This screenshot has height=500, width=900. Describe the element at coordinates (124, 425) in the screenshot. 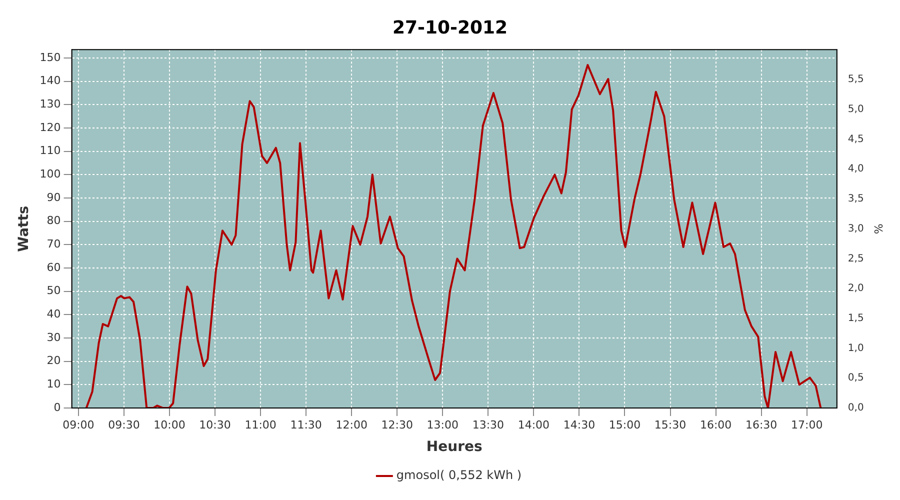

I see `x-tick-label: 09:30` at that location.